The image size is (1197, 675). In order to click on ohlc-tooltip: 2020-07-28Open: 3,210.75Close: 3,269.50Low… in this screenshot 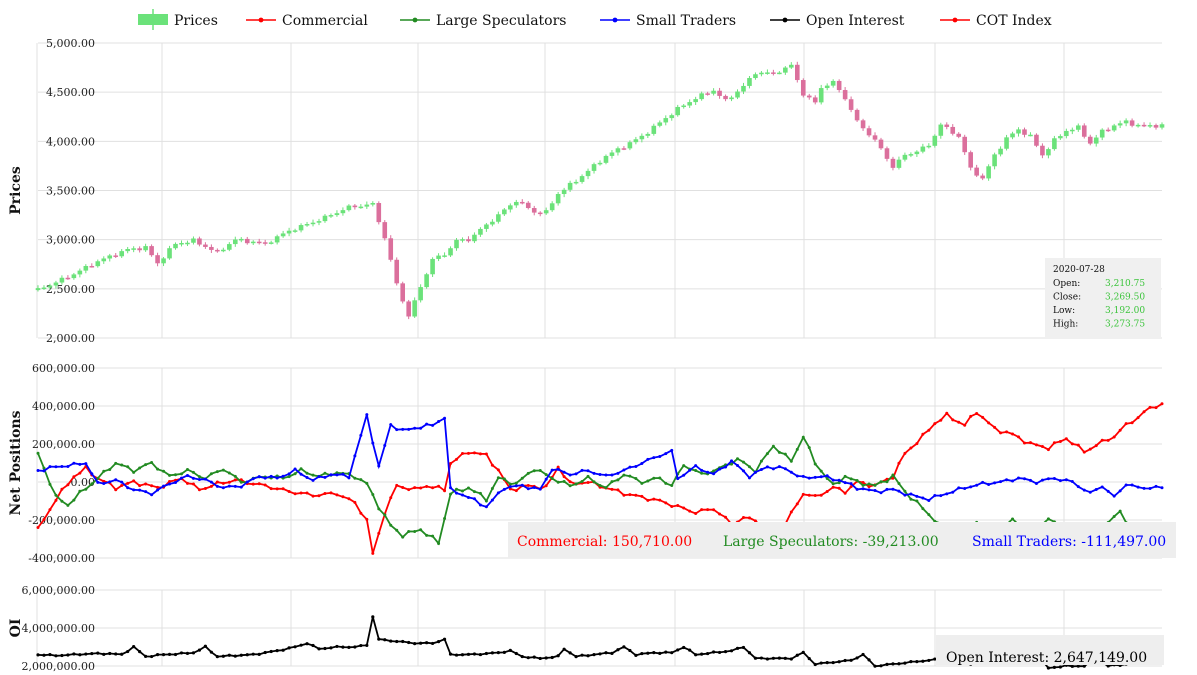, I will do `click(1103, 298)`.